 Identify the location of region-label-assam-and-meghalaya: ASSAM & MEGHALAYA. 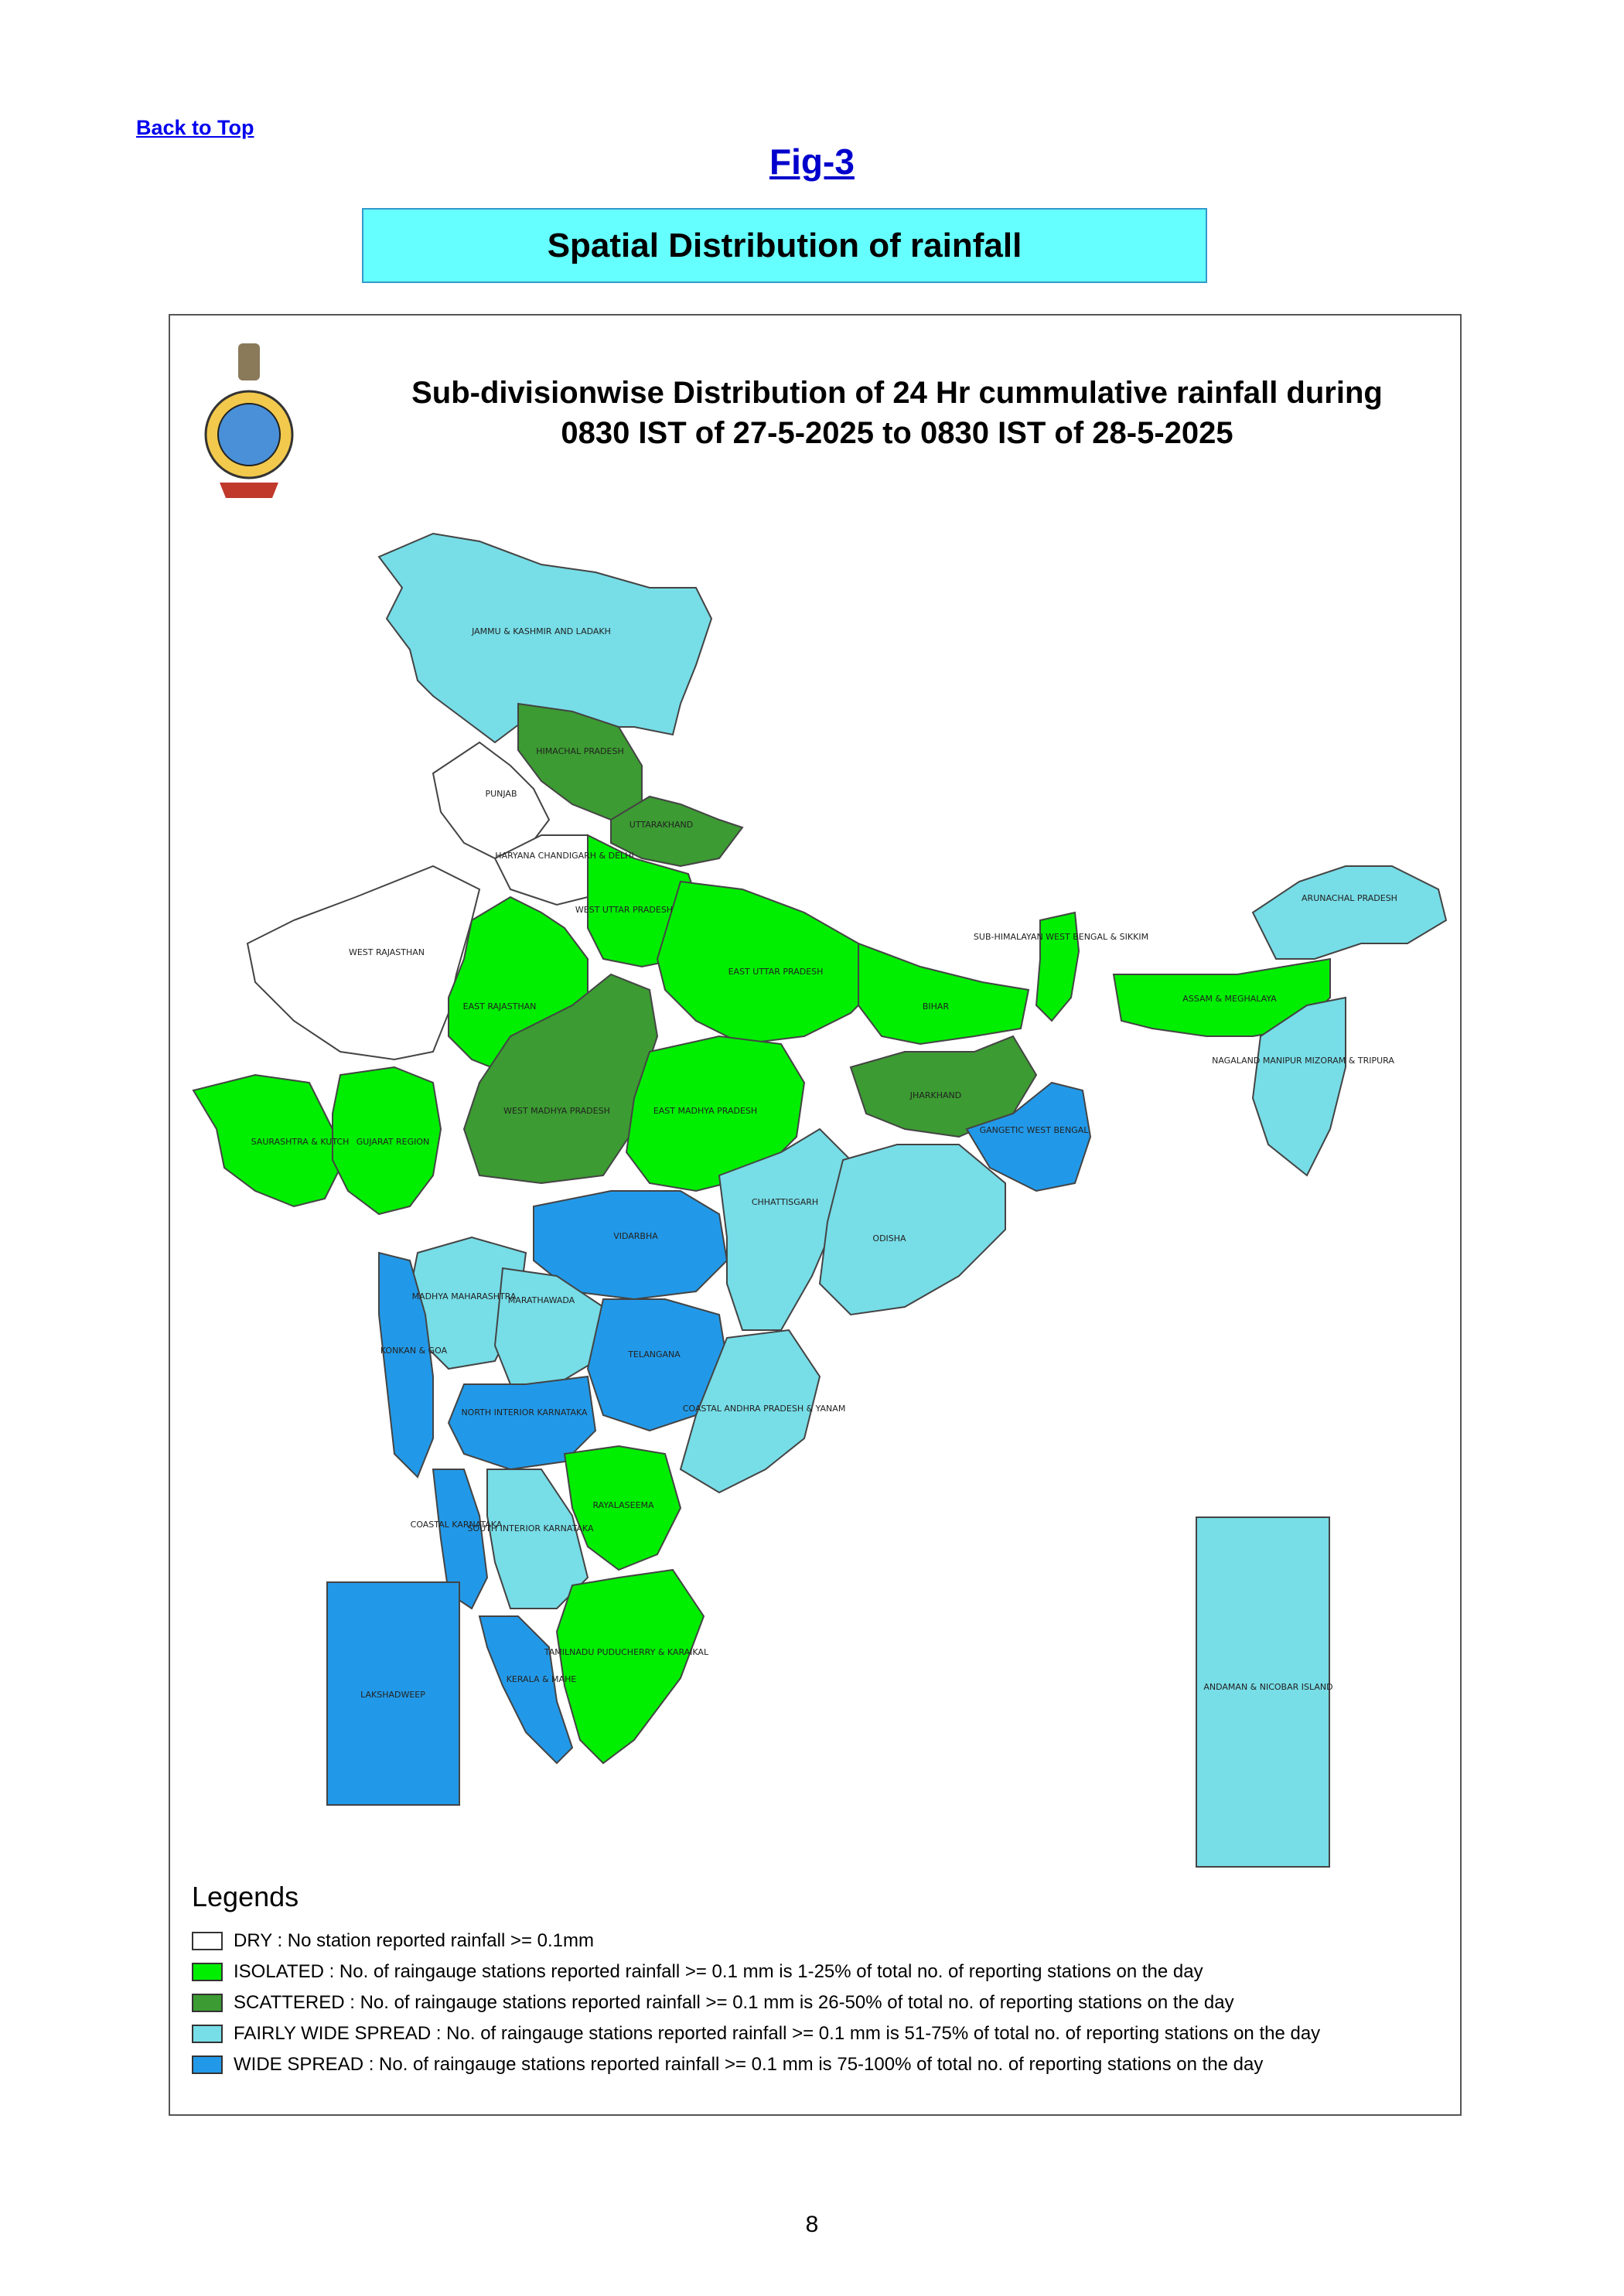
(1229, 999).